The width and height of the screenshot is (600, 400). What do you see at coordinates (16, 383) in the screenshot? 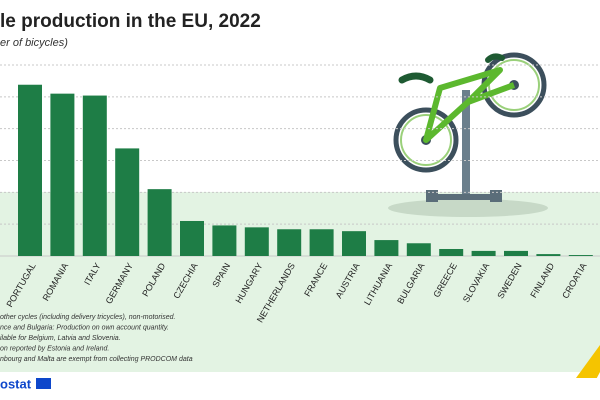
I see `source-logo: ostat` at bounding box center [16, 383].